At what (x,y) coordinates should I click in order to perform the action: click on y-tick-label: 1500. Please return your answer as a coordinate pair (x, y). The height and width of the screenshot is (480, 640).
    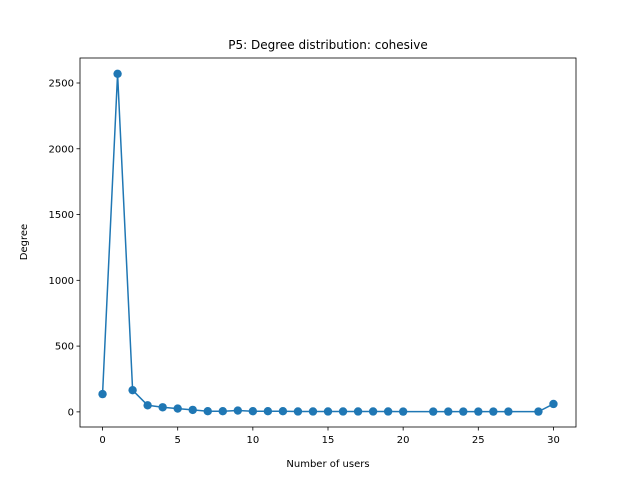
    Looking at the image, I should click on (61, 215).